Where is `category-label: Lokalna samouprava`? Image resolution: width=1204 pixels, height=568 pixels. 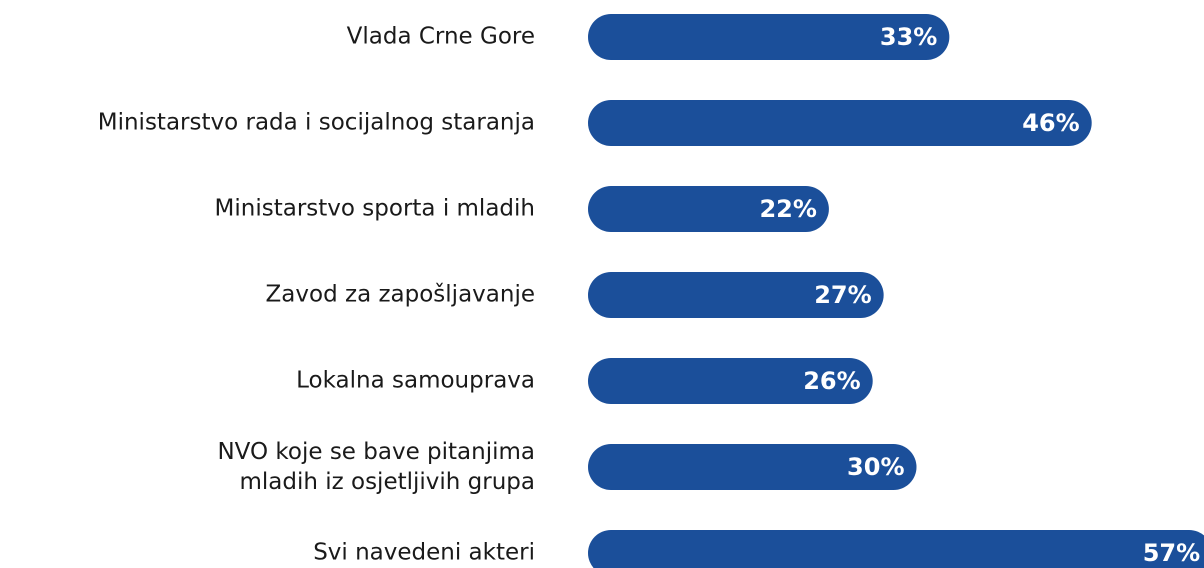 category-label: Lokalna samouprava is located at coordinates (415, 381).